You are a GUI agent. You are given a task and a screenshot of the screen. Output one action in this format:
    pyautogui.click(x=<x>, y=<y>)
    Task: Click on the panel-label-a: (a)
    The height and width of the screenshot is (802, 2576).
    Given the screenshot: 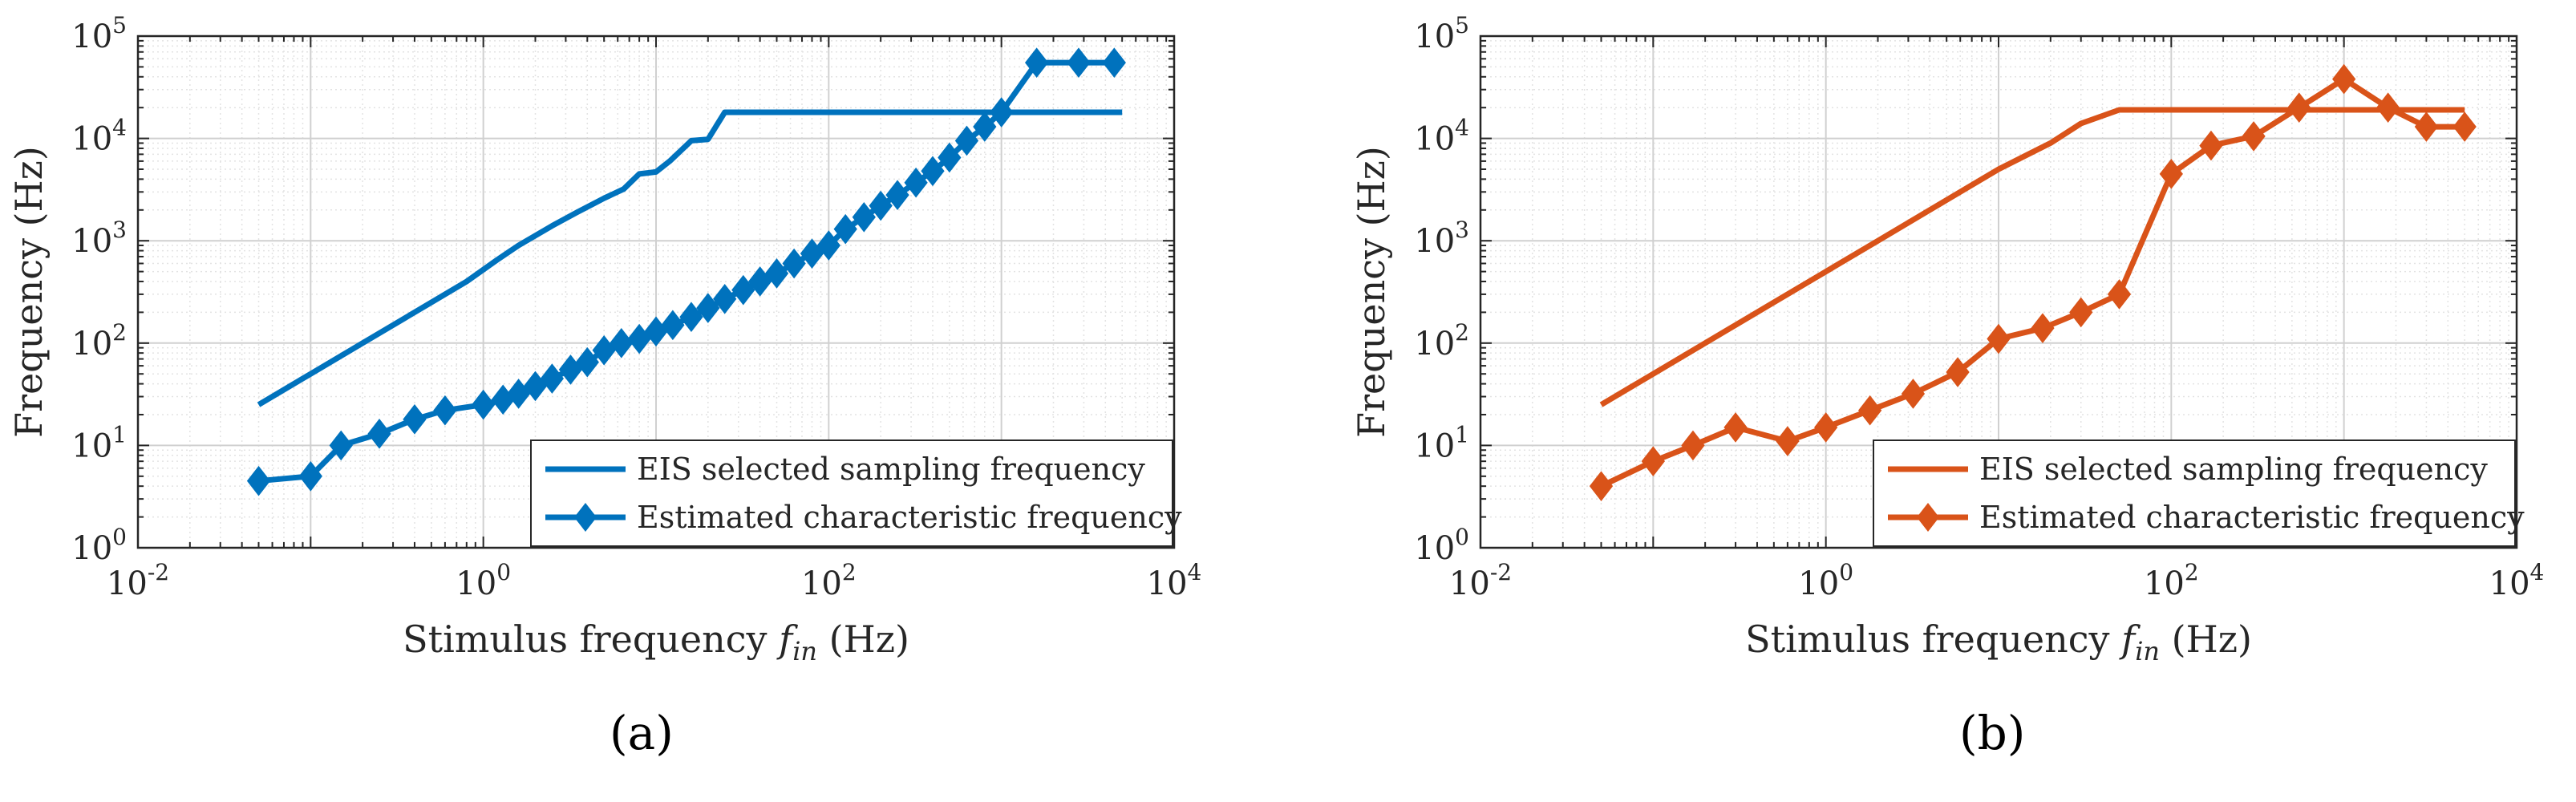 What is the action you would take?
    pyautogui.click(x=642, y=733)
    